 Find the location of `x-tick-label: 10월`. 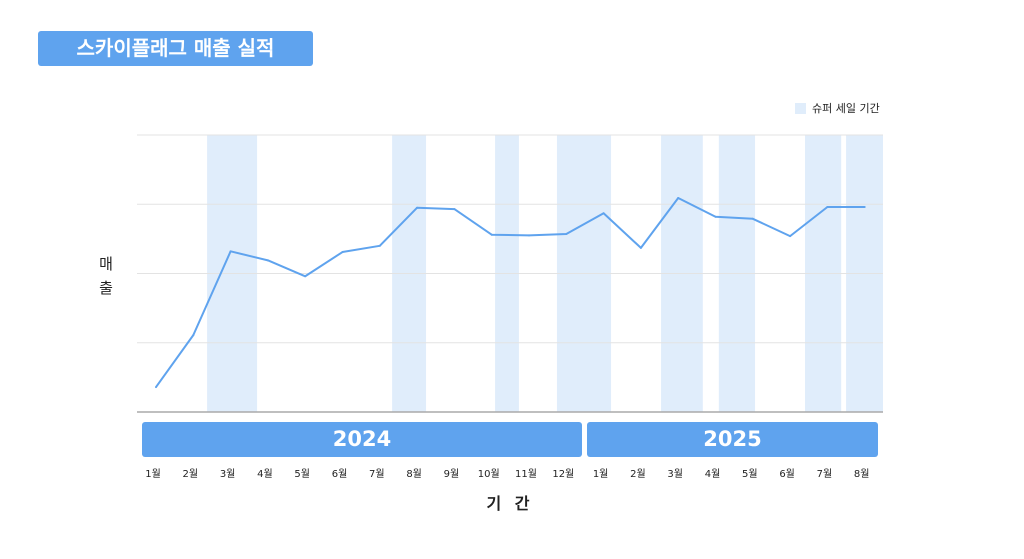

x-tick-label: 10월 is located at coordinates (488, 474).